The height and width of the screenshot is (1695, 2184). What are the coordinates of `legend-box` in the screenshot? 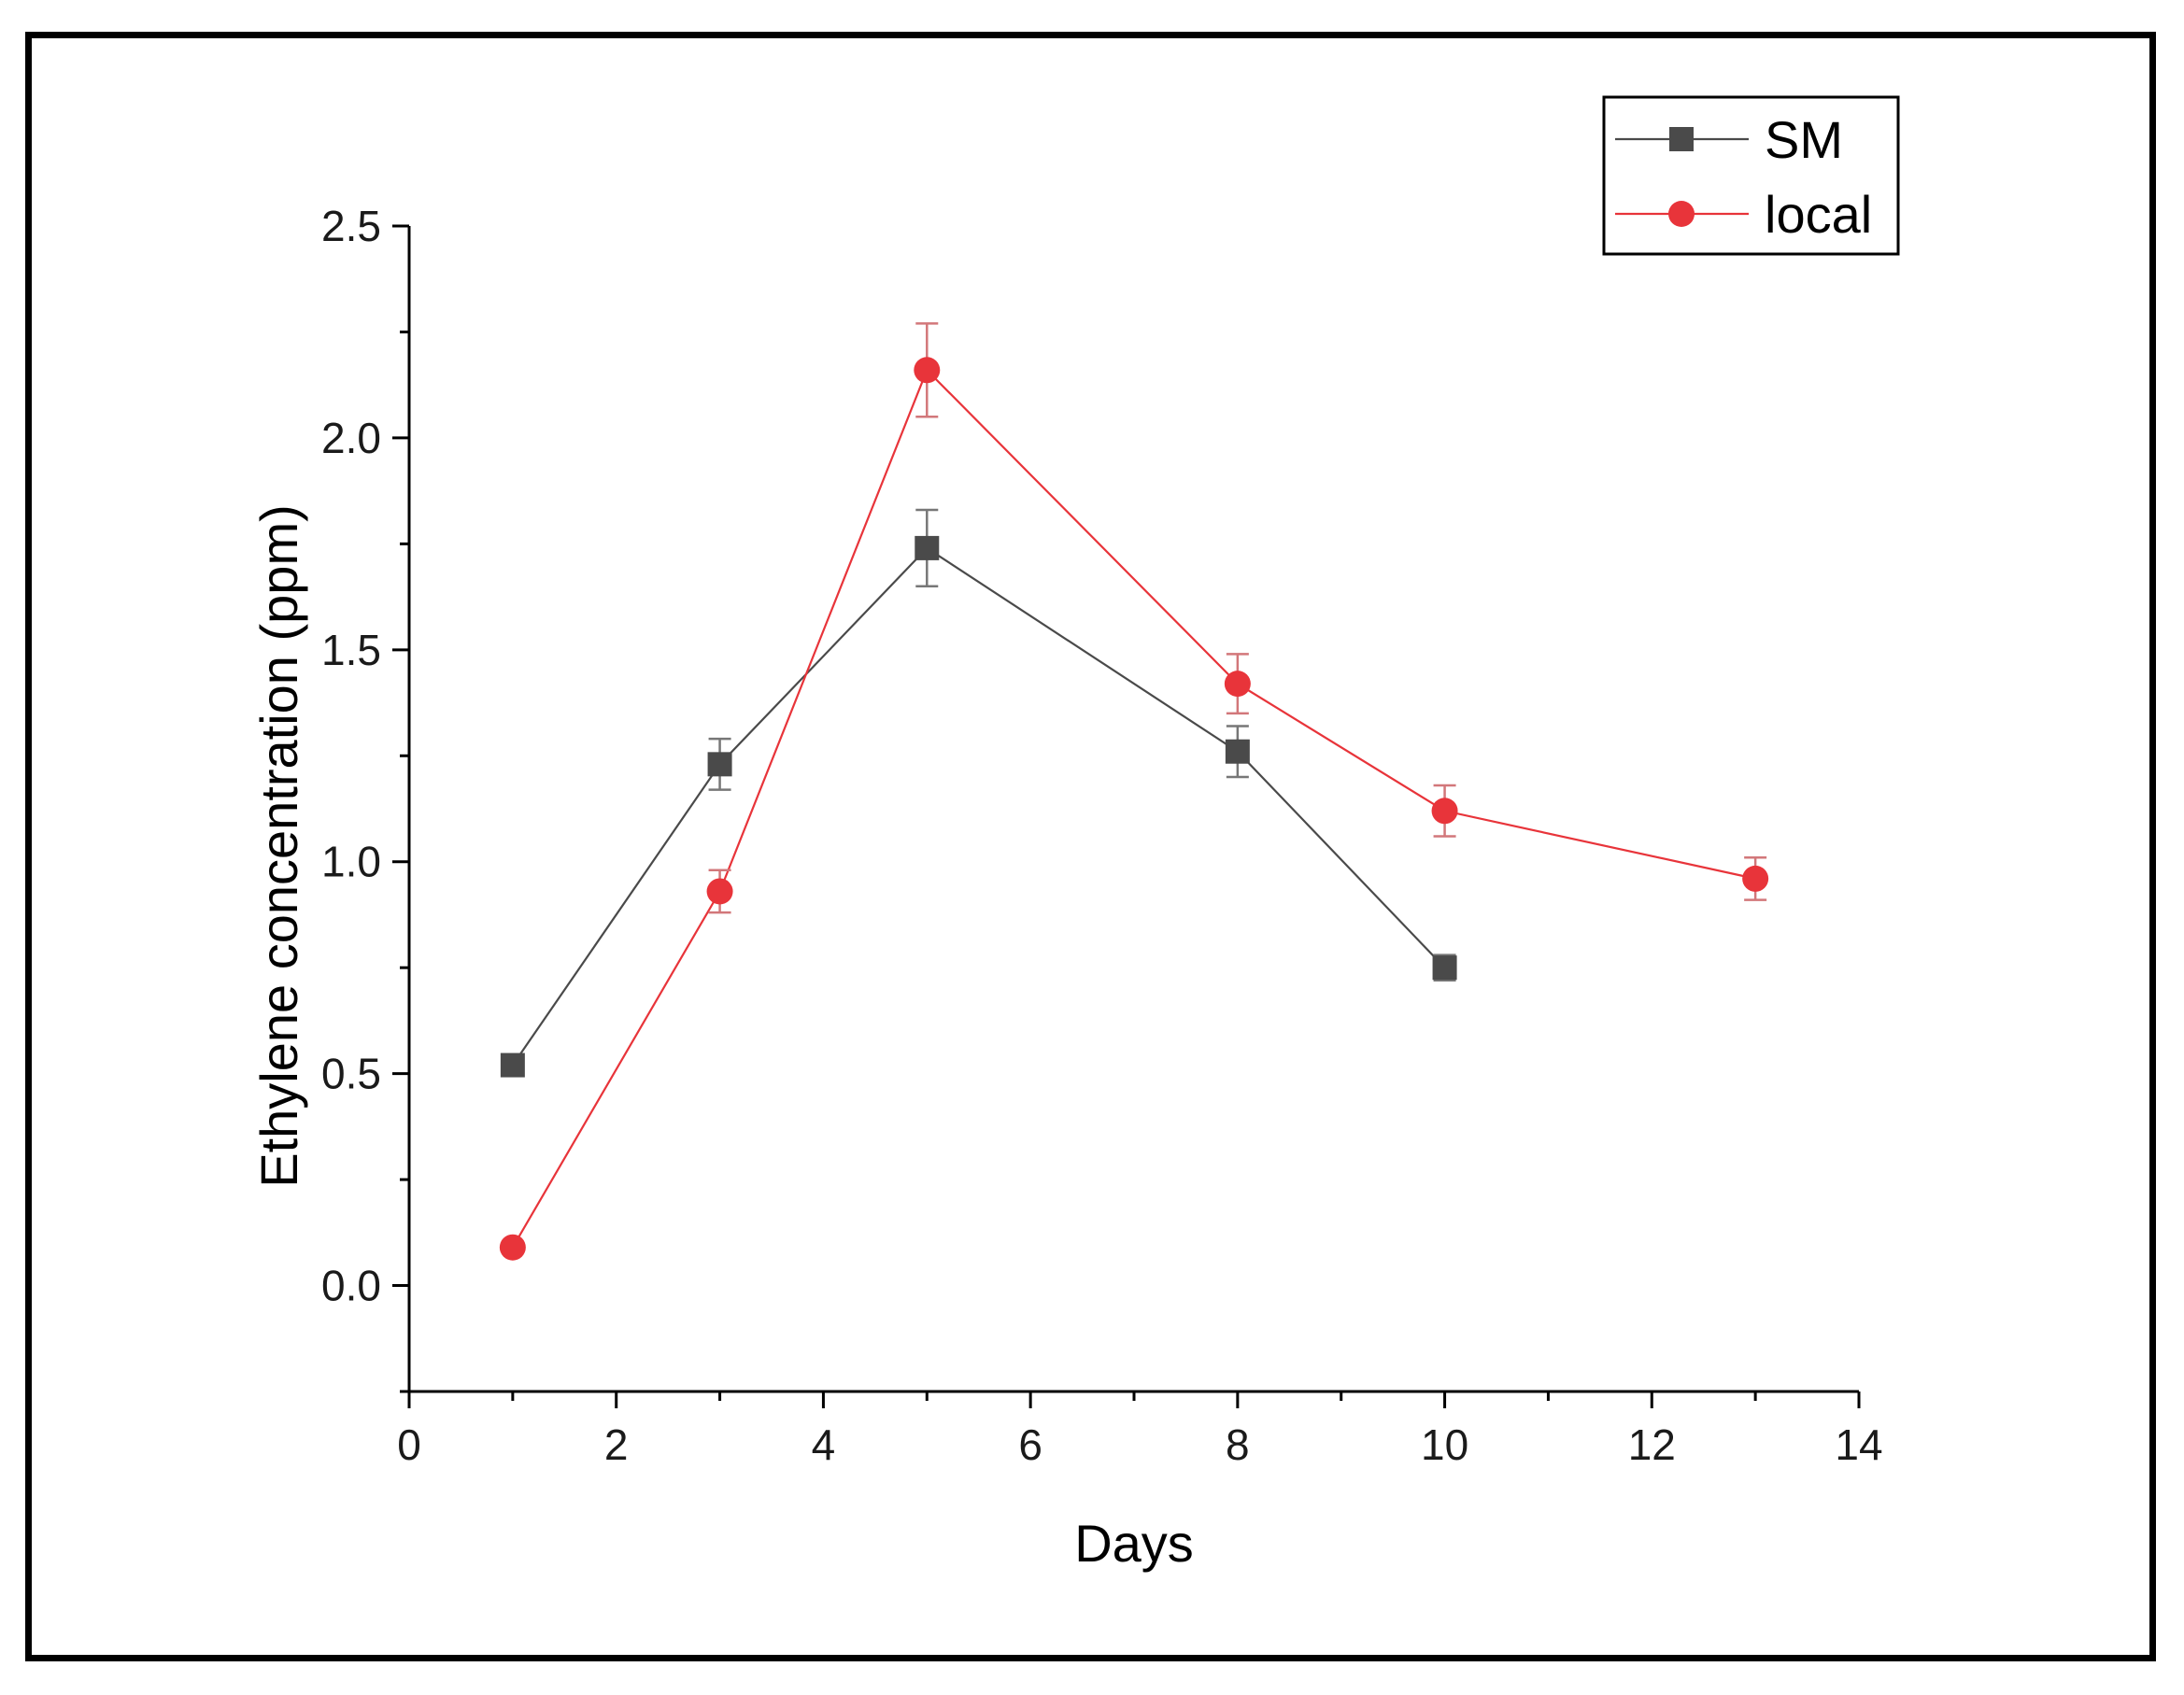 It's located at (1751, 175).